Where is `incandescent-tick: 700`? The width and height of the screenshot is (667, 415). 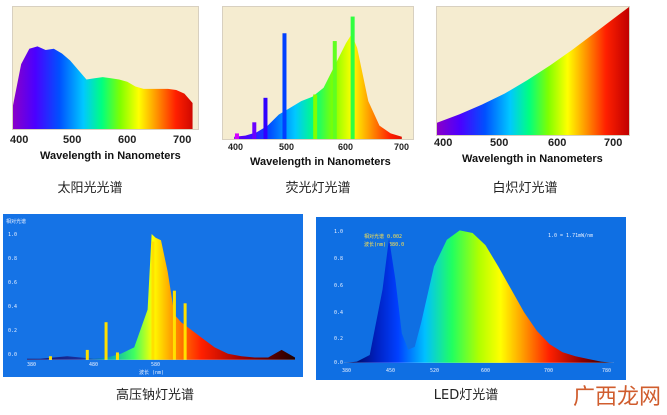
incandescent-tick: 700 is located at coordinates (613, 143).